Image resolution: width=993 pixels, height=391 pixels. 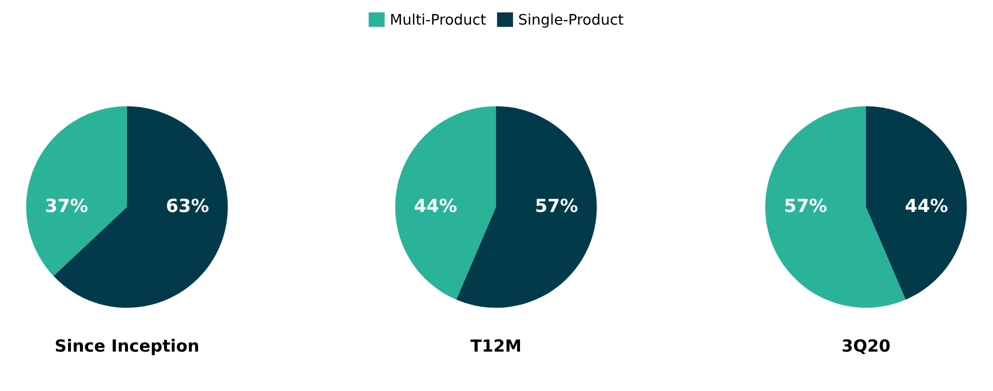 What do you see at coordinates (495, 345) in the screenshot?
I see `text: T12M` at bounding box center [495, 345].